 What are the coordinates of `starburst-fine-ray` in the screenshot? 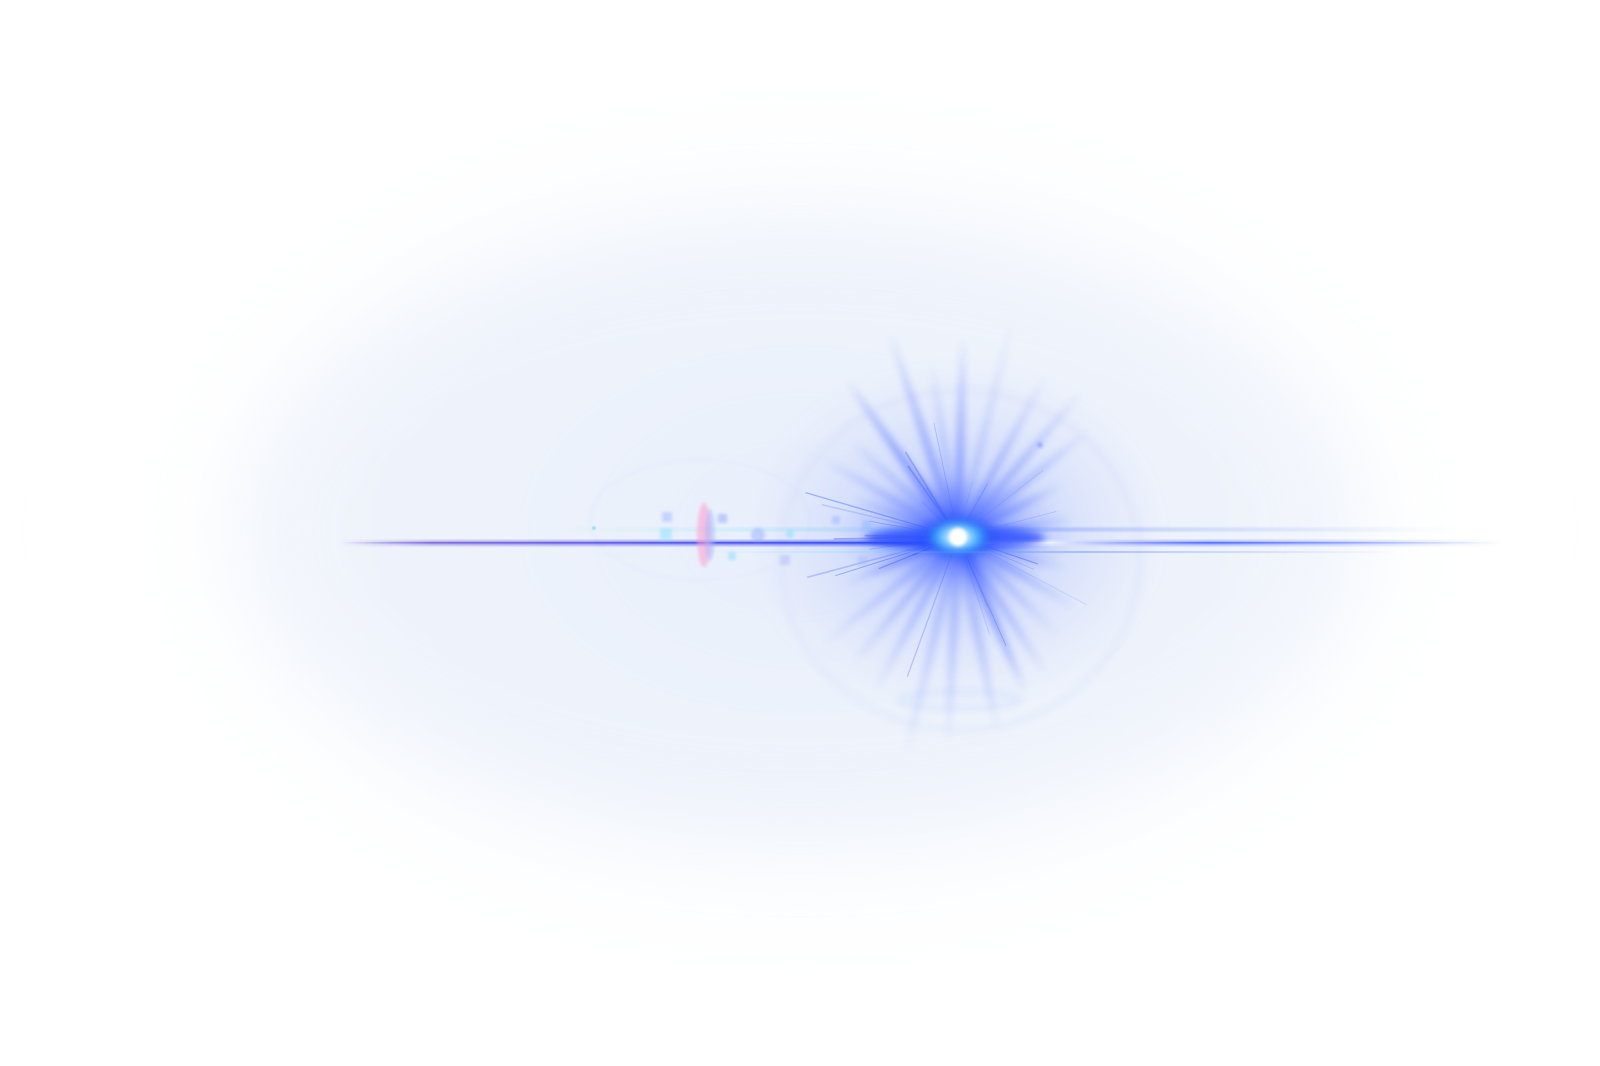 It's located at (932, 607).